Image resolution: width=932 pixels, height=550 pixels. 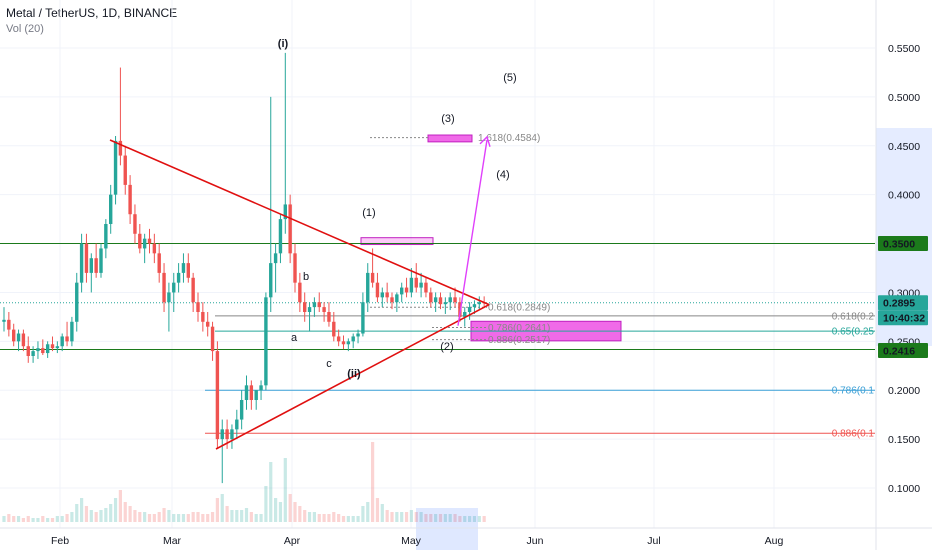 I want to click on price-tick-label: 0.4000, so click(x=904, y=196).